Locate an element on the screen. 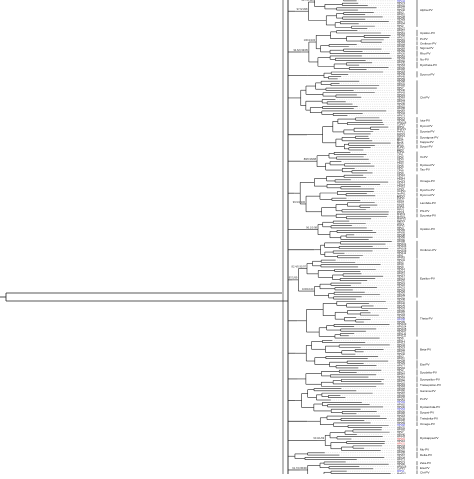  clade-label: Theta-PV is located at coordinates (426, 319).